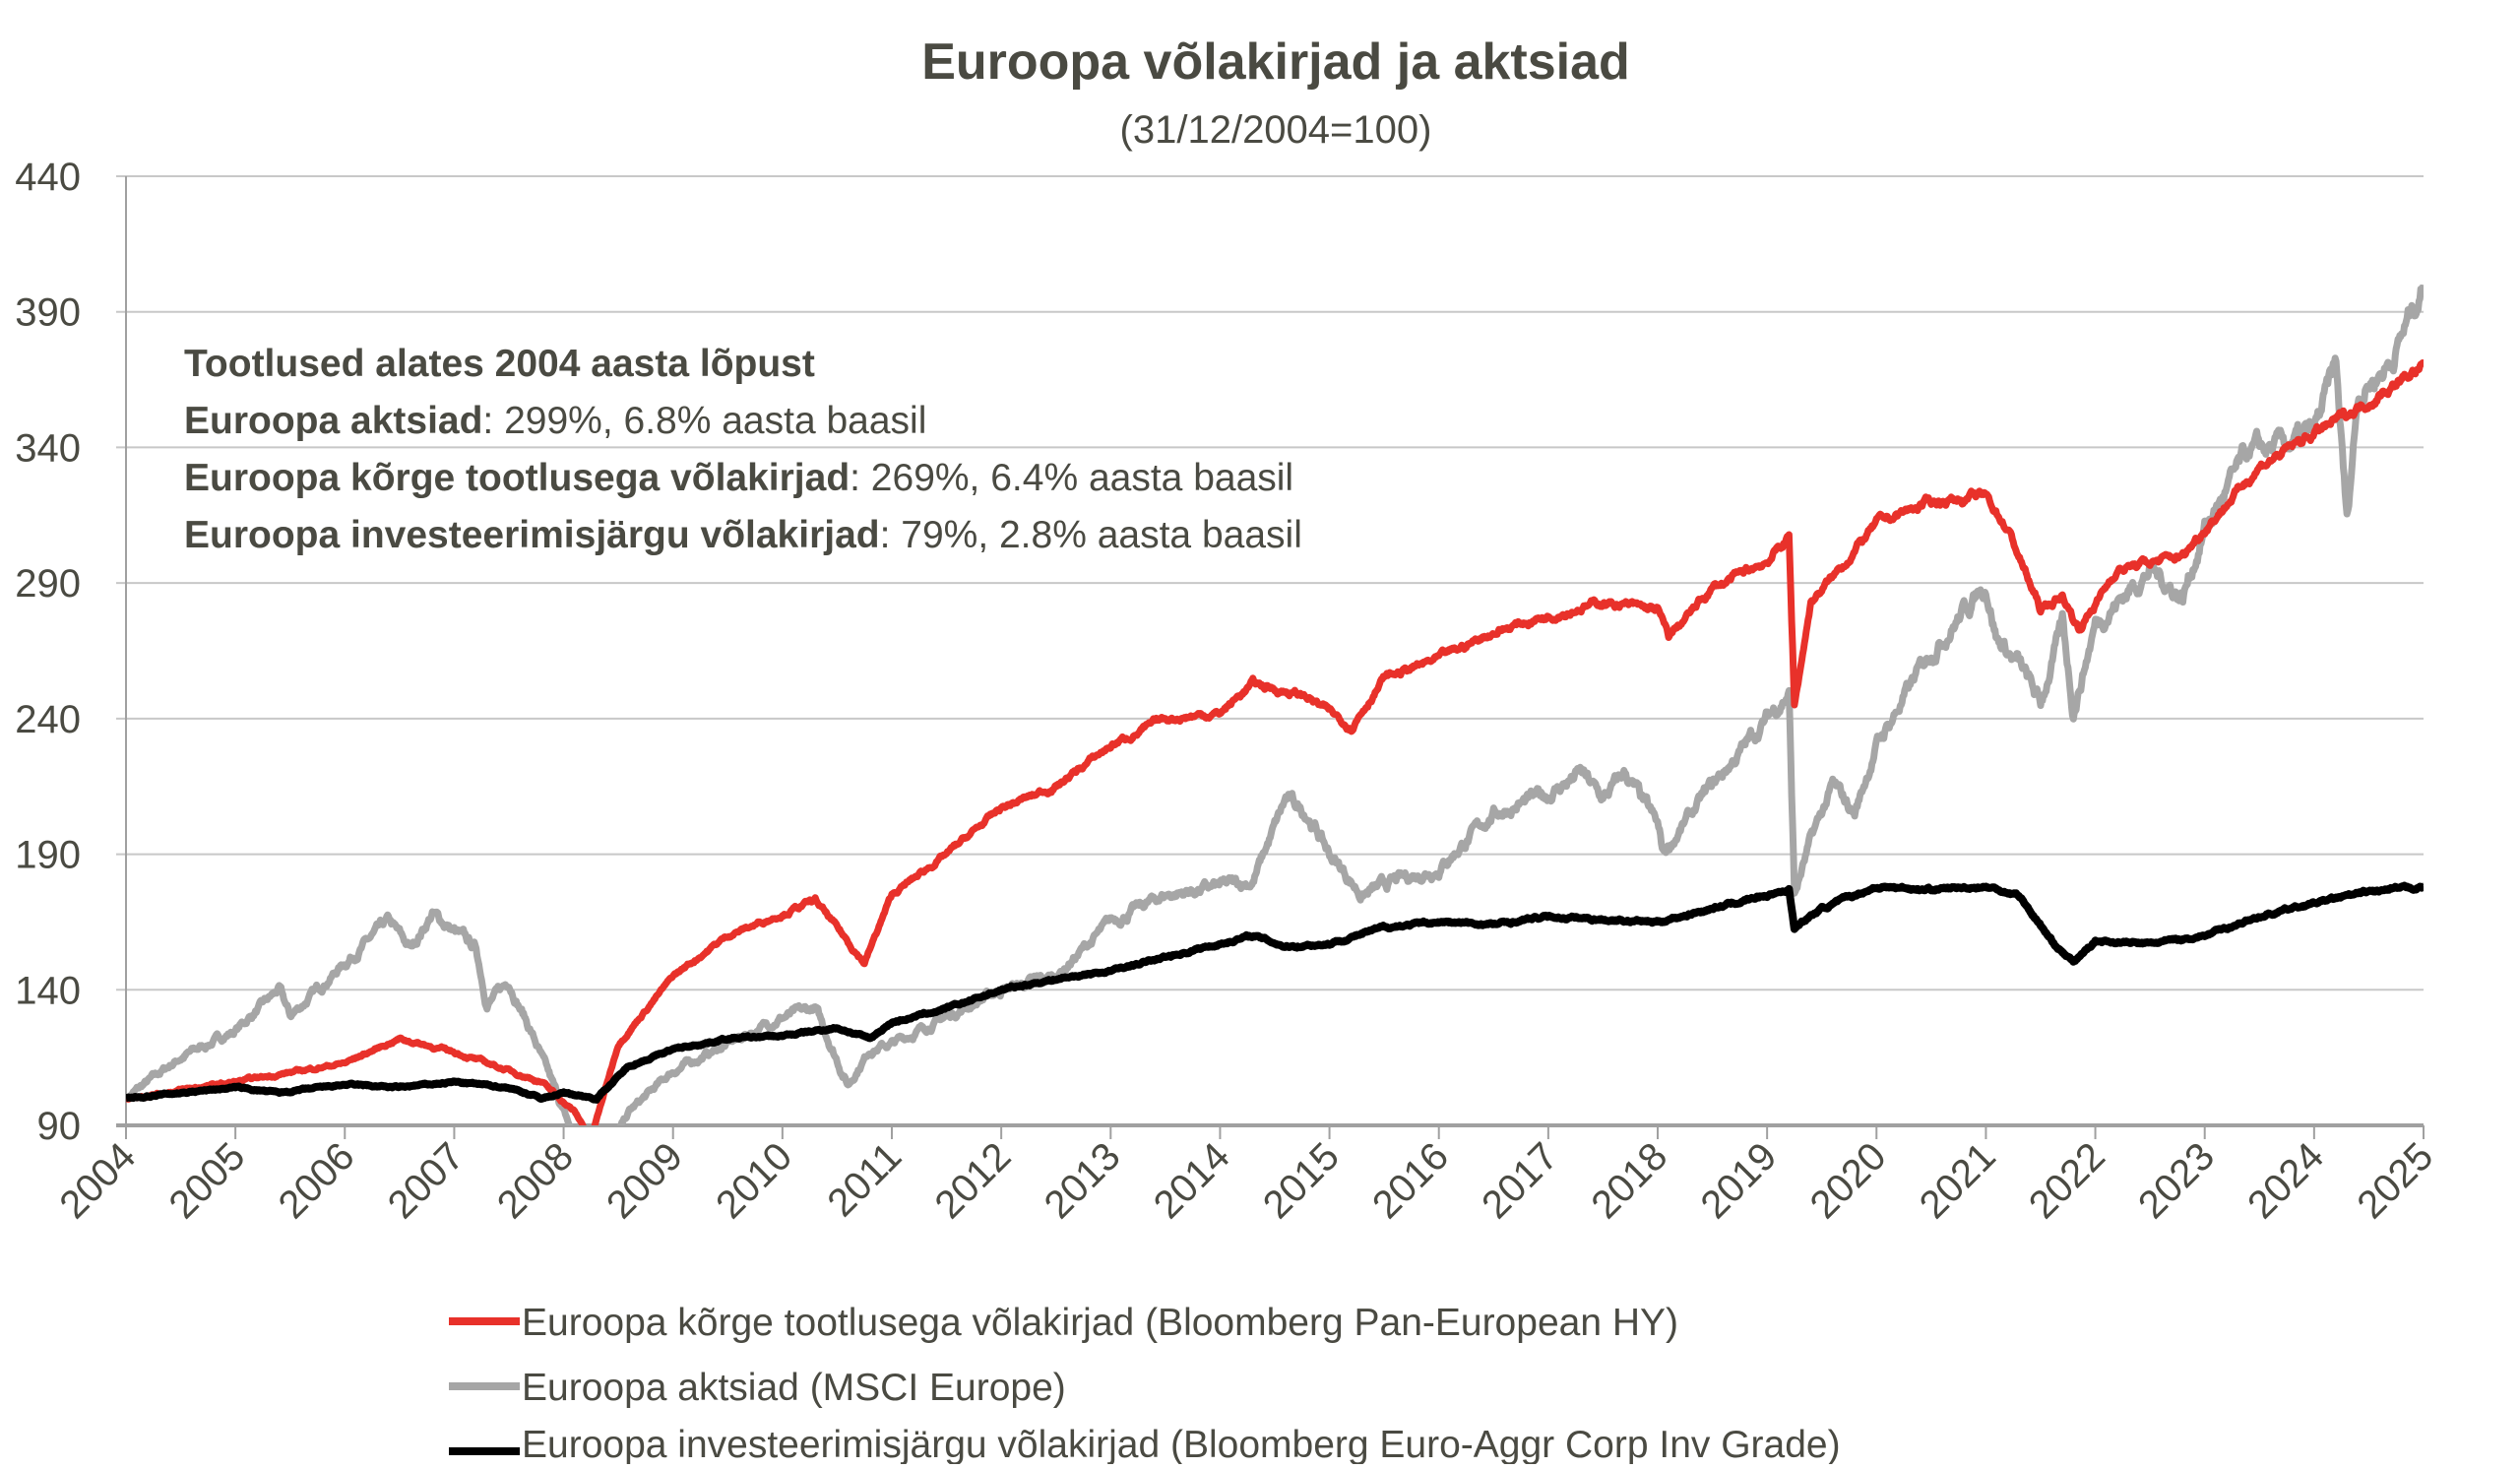 The width and height of the screenshot is (2520, 1469). I want to click on annotation-line: Euroopa aktsiad: 299%, 6.8% aasta baasil, so click(555, 421).